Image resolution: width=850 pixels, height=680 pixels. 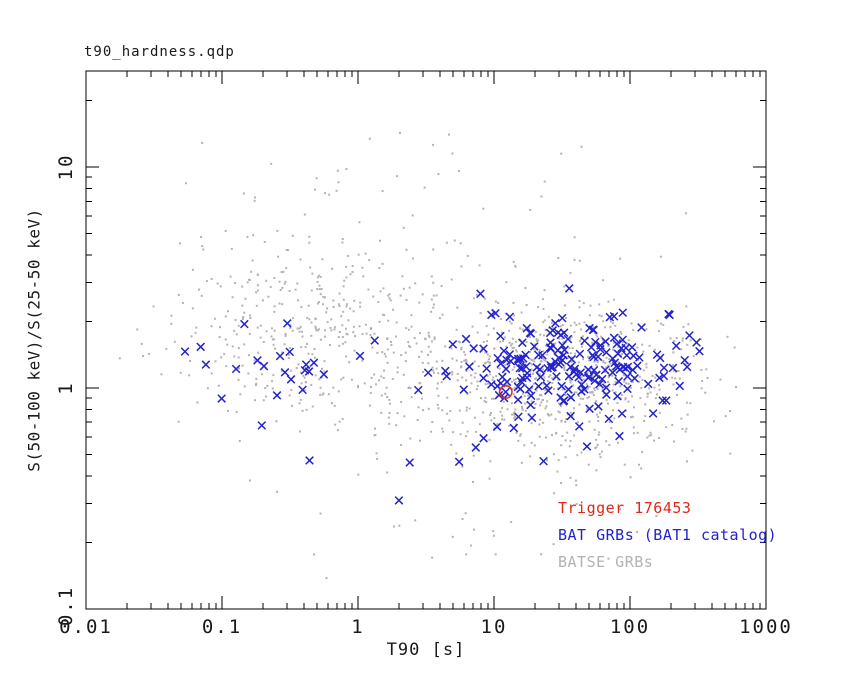 I want to click on x-tick-label: 100, so click(x=630, y=627).